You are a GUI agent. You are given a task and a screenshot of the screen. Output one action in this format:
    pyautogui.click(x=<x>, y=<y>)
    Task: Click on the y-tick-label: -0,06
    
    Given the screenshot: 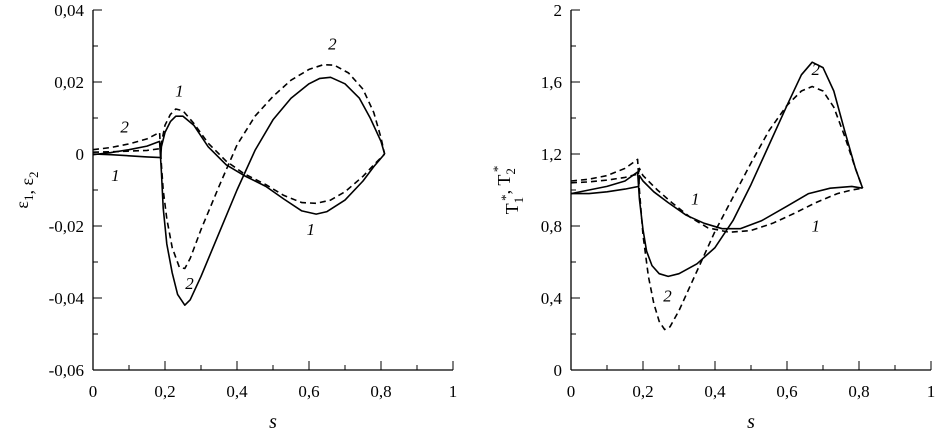 What is the action you would take?
    pyautogui.click(x=66, y=370)
    